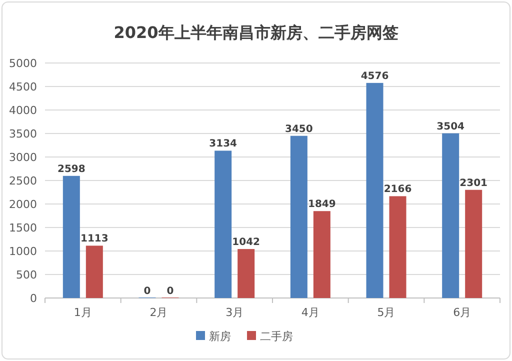  What do you see at coordinates (322, 204) in the screenshot?
I see `data-label: 1849` at bounding box center [322, 204].